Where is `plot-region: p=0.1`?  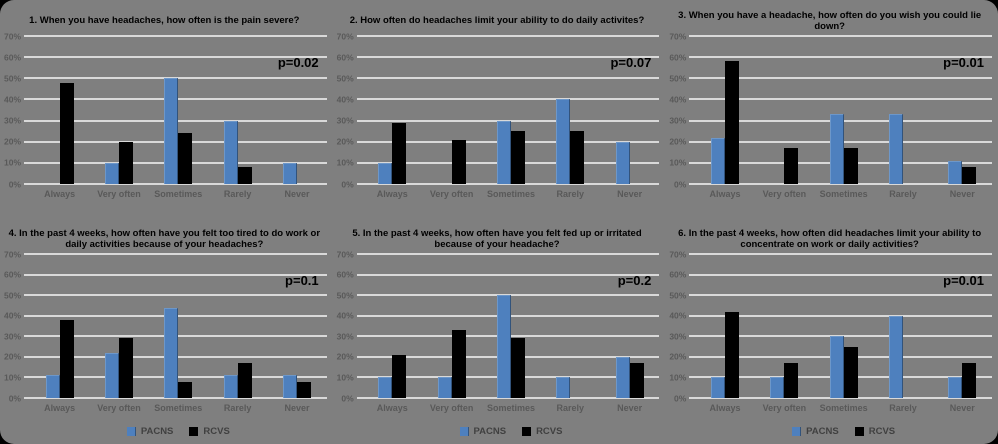
plot-region: p=0.1 is located at coordinates (178, 326).